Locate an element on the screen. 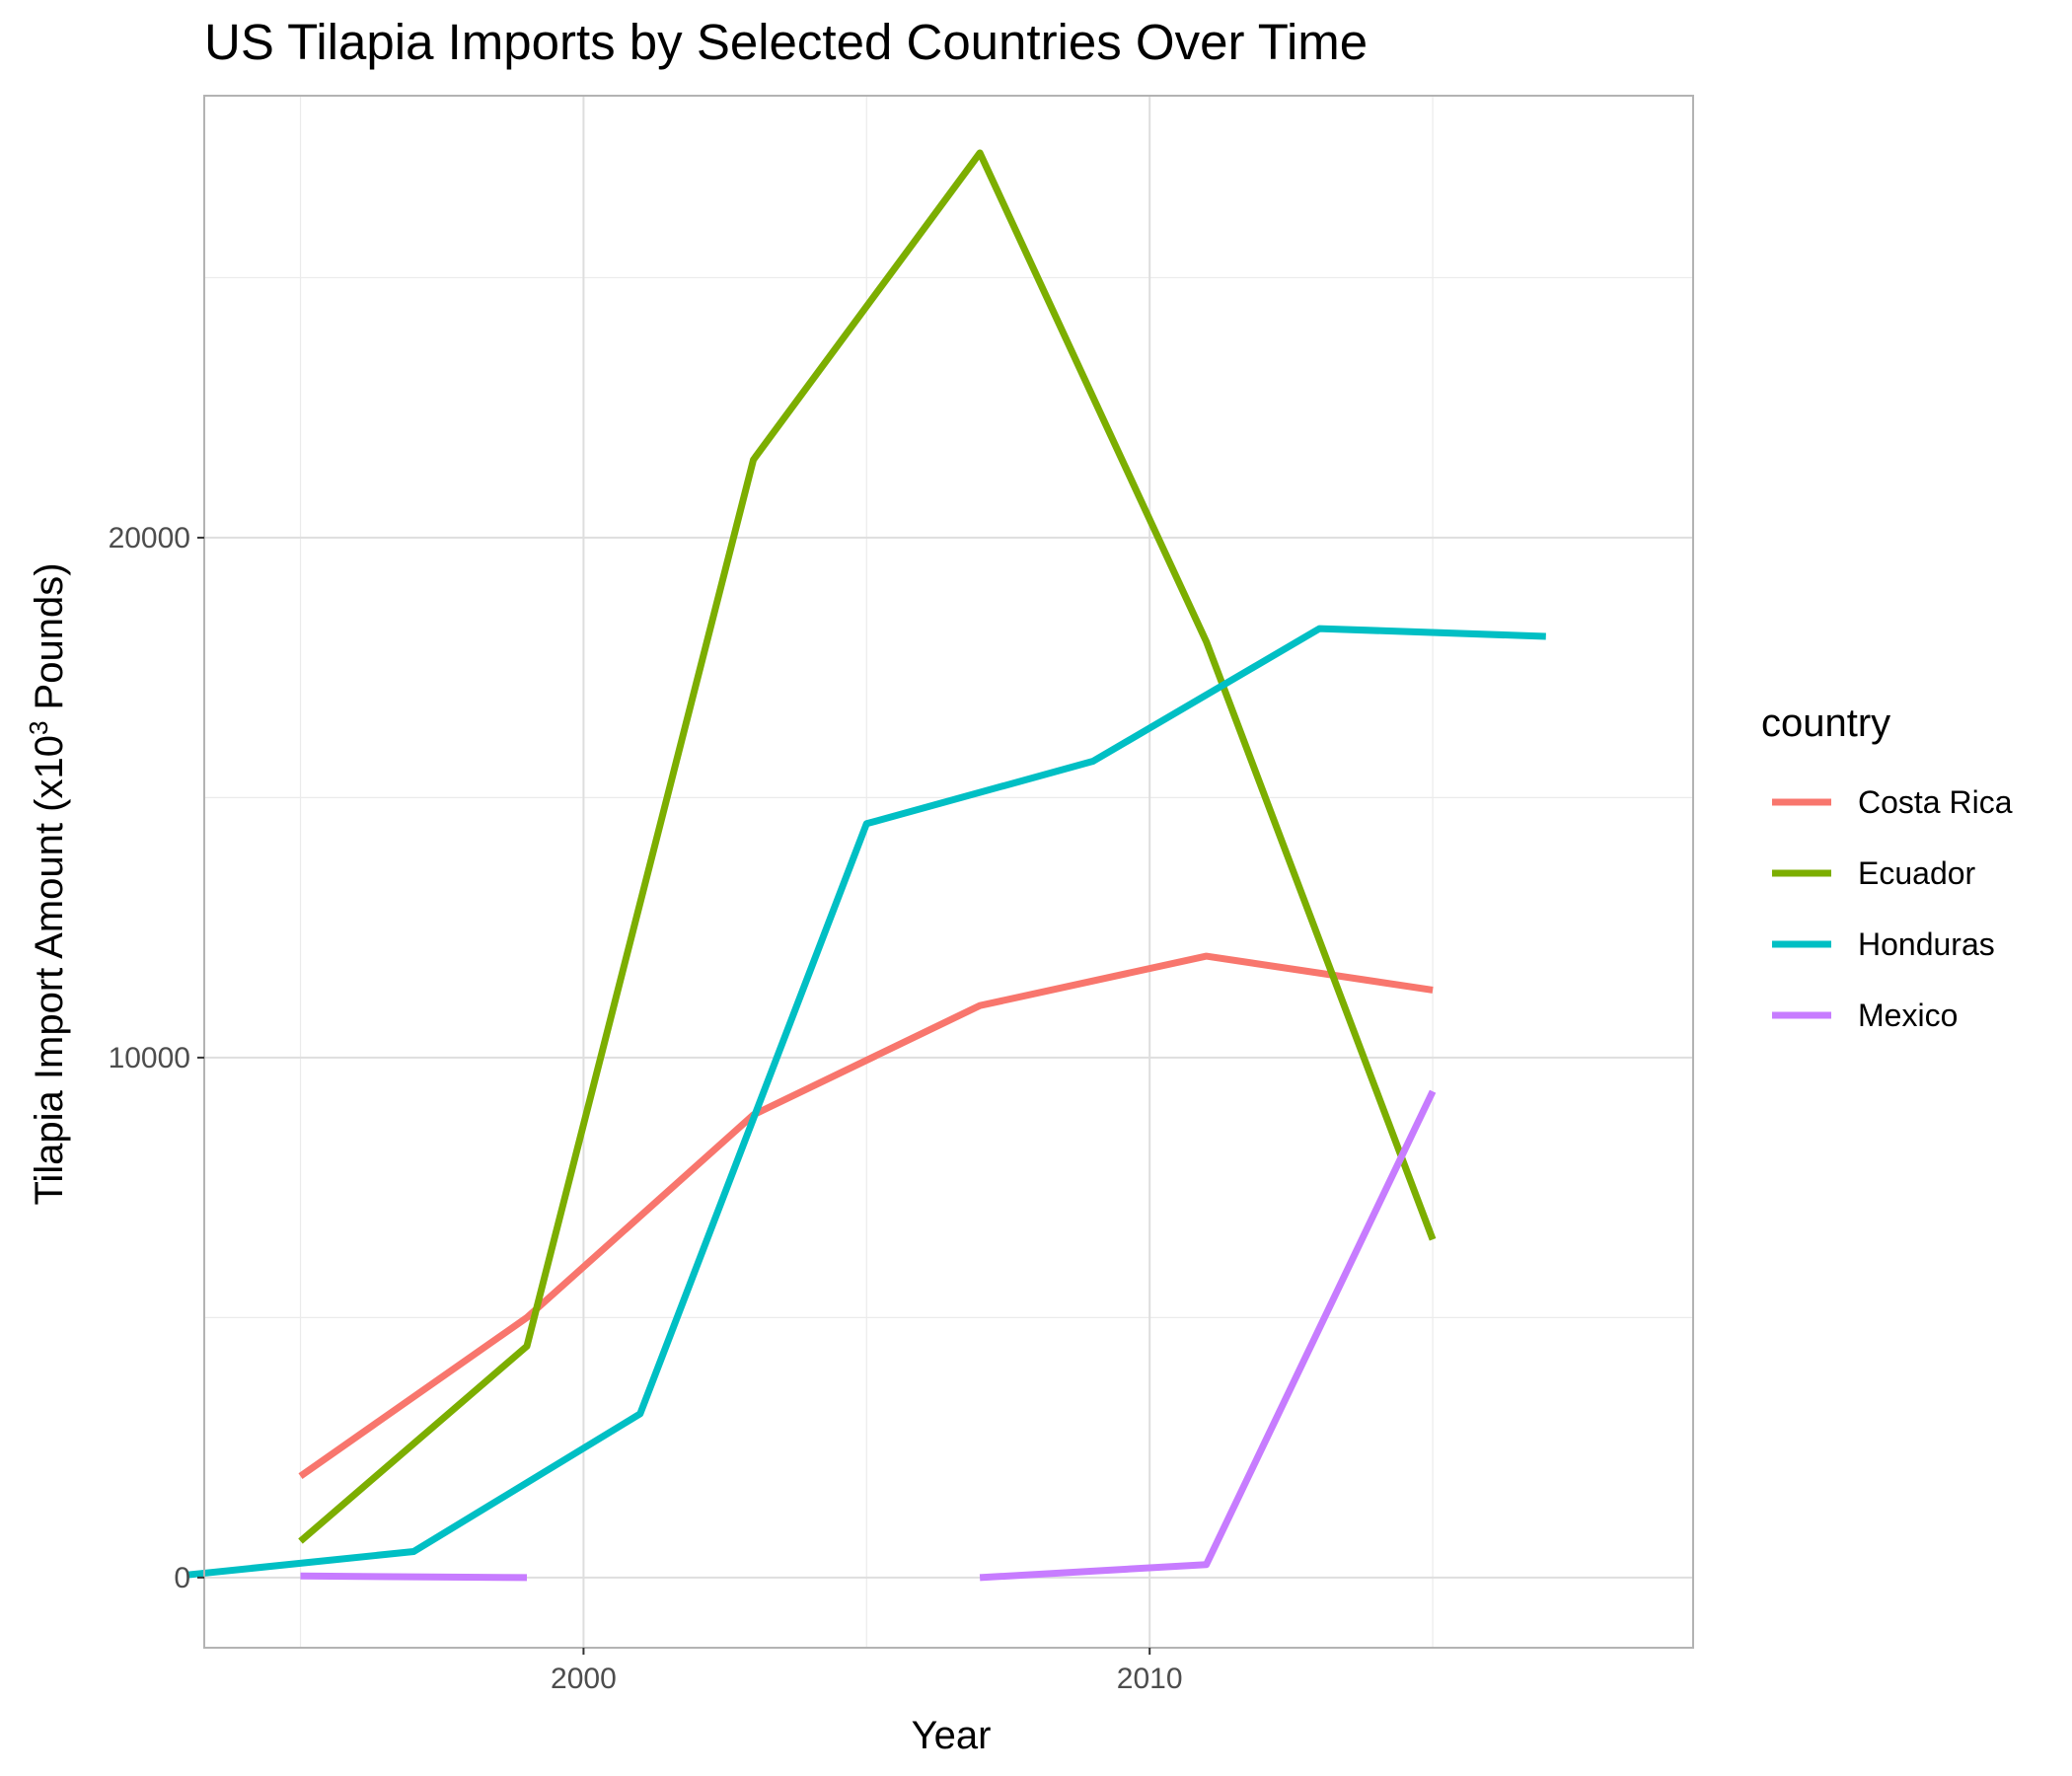 This screenshot has width=2072, height=1776. legend-label-costa-rica: Costa Rica is located at coordinates (1936, 802).